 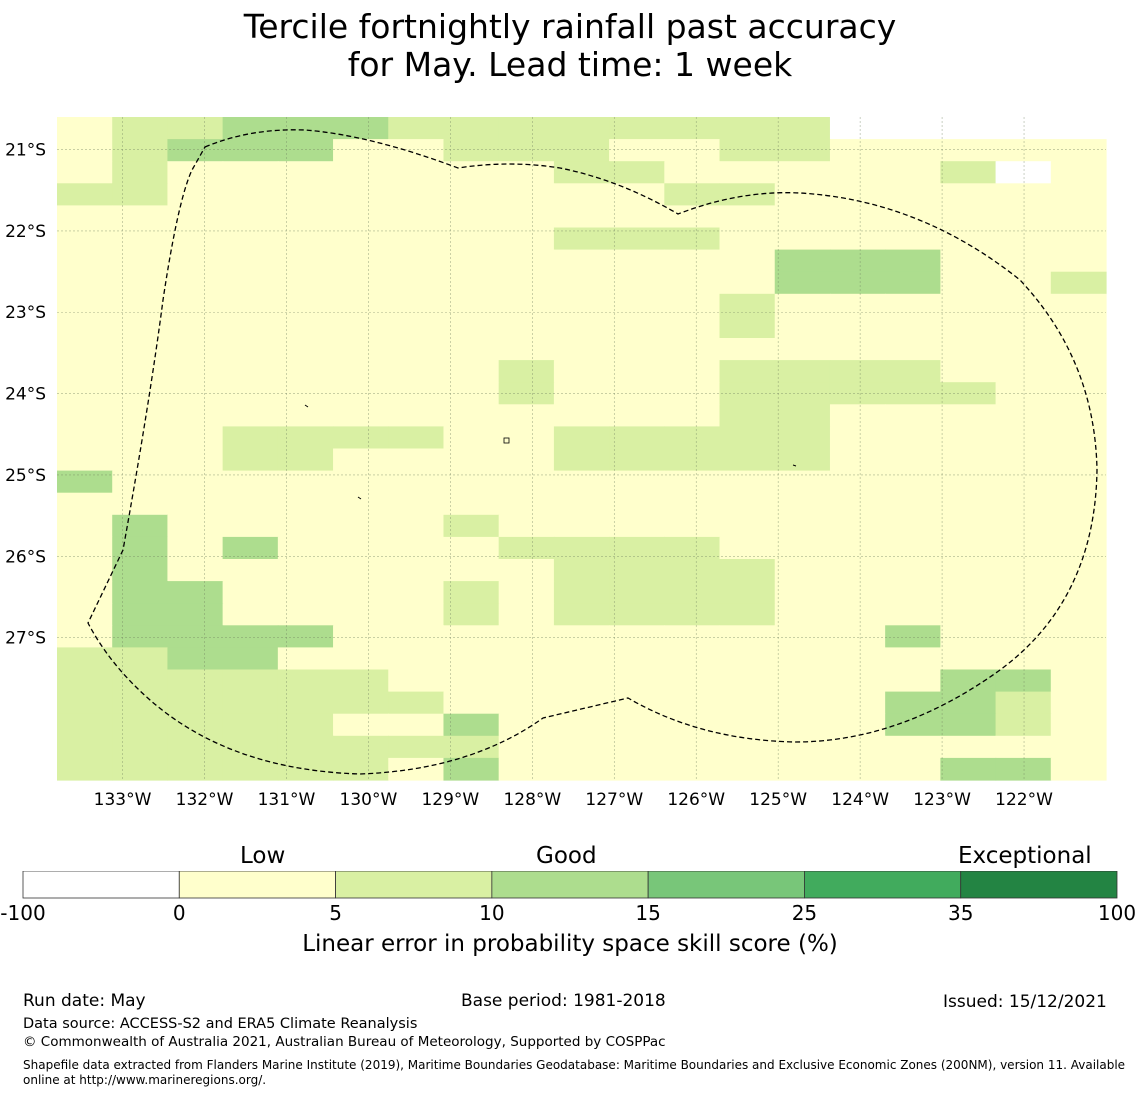 I want to click on longitude-tick-label: 129°W, so click(x=450, y=800).